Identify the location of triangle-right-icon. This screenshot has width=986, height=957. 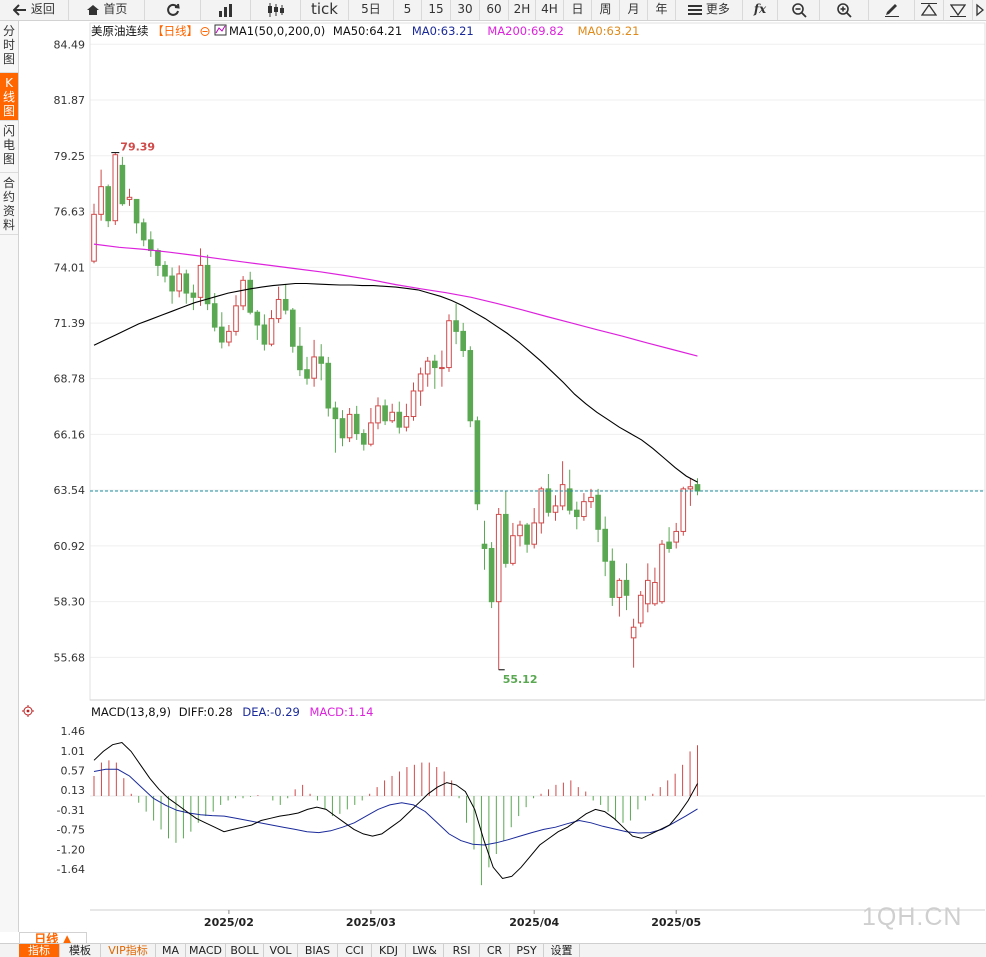
(979, 9).